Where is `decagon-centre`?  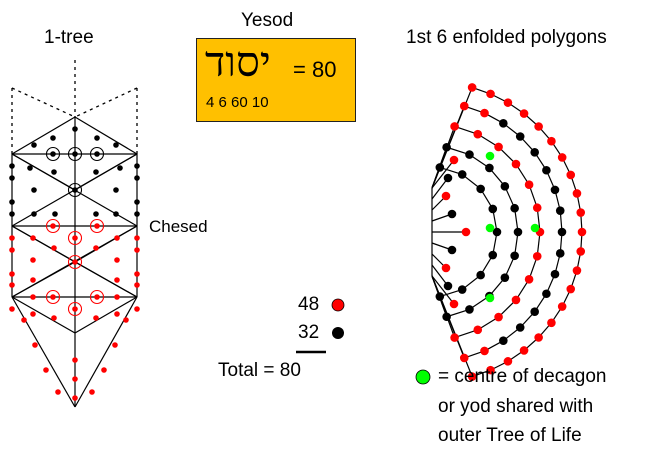
decagon-centre is located at coordinates (490, 298).